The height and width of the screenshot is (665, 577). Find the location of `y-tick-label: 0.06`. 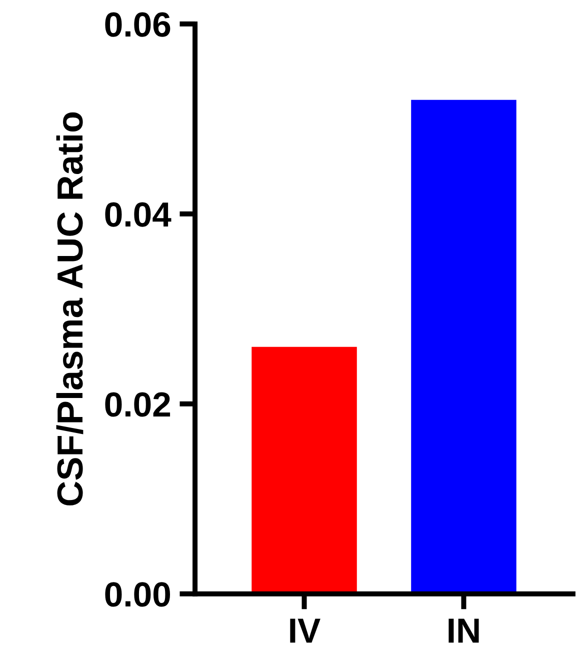

y-tick-label: 0.06 is located at coordinates (137, 24).